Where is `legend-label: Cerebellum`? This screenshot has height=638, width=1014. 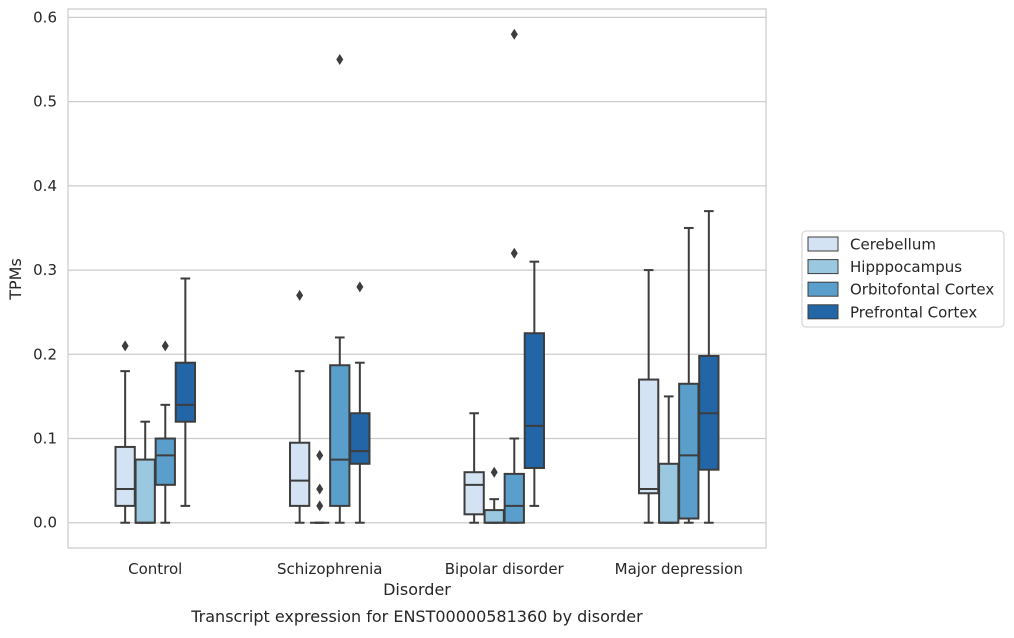
legend-label: Cerebellum is located at coordinates (893, 245).